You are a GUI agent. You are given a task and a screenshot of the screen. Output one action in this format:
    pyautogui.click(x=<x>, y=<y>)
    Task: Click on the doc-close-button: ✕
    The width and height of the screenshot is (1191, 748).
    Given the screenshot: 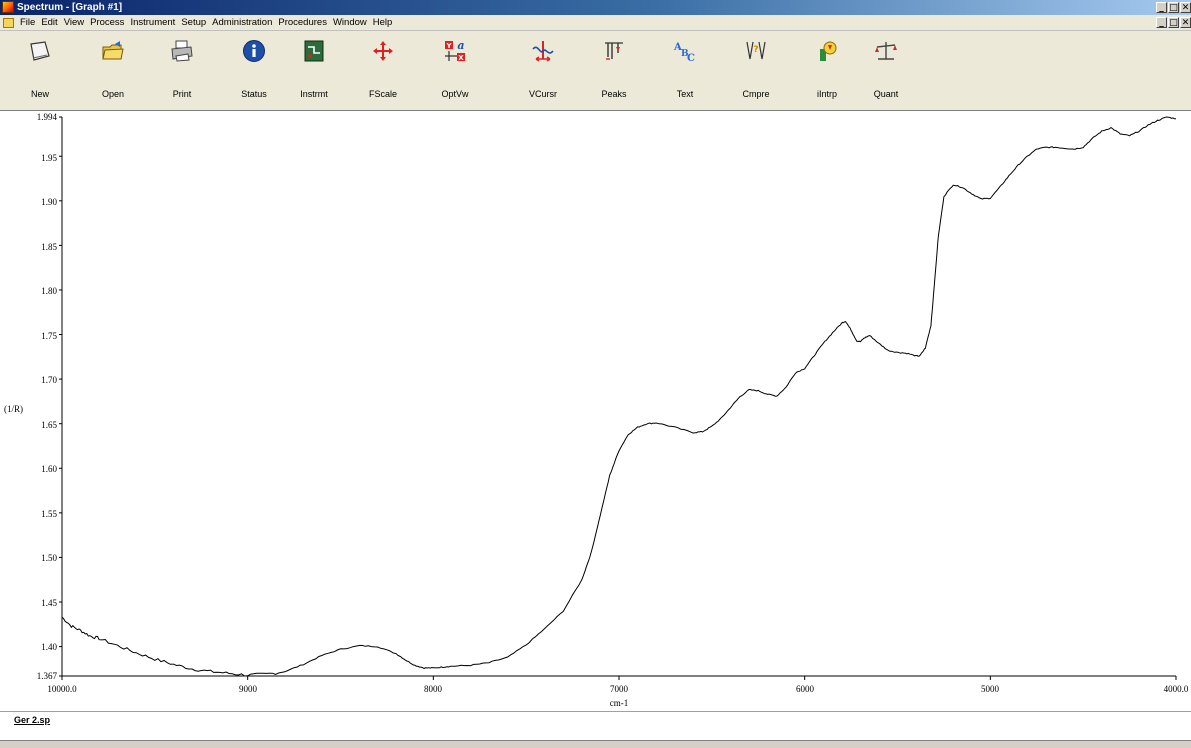 What is the action you would take?
    pyautogui.click(x=1185, y=22)
    